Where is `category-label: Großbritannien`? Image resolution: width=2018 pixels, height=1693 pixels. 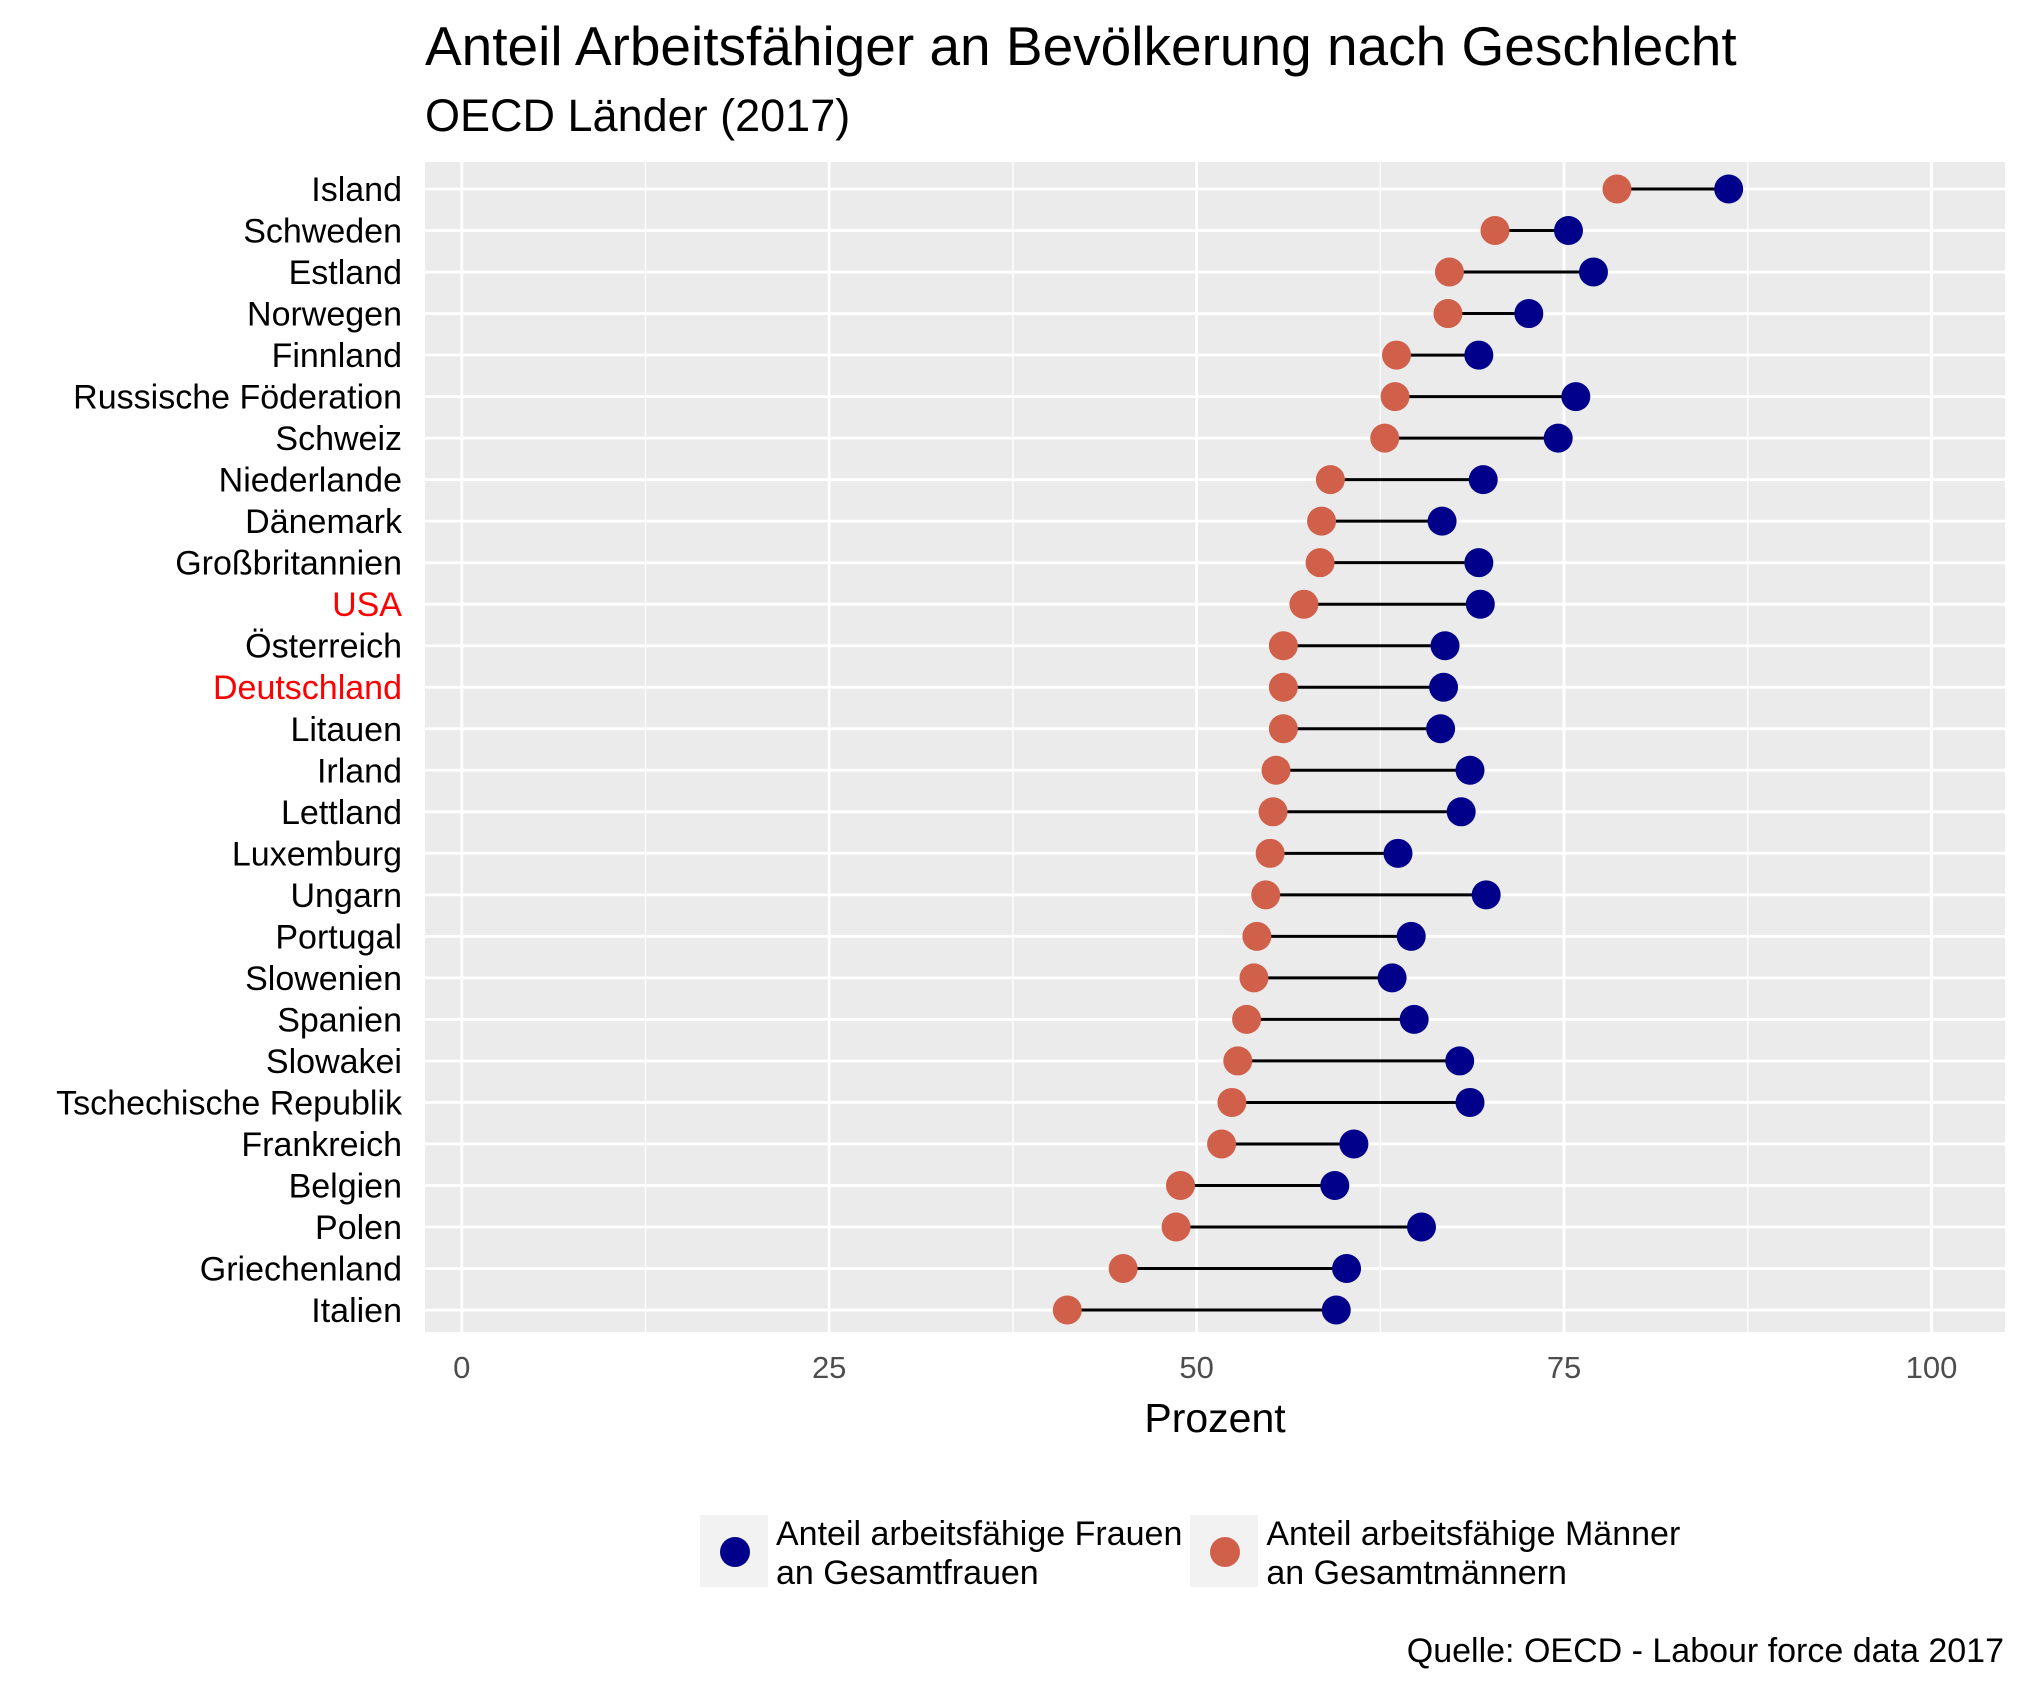 category-label: Großbritannien is located at coordinates (288, 564).